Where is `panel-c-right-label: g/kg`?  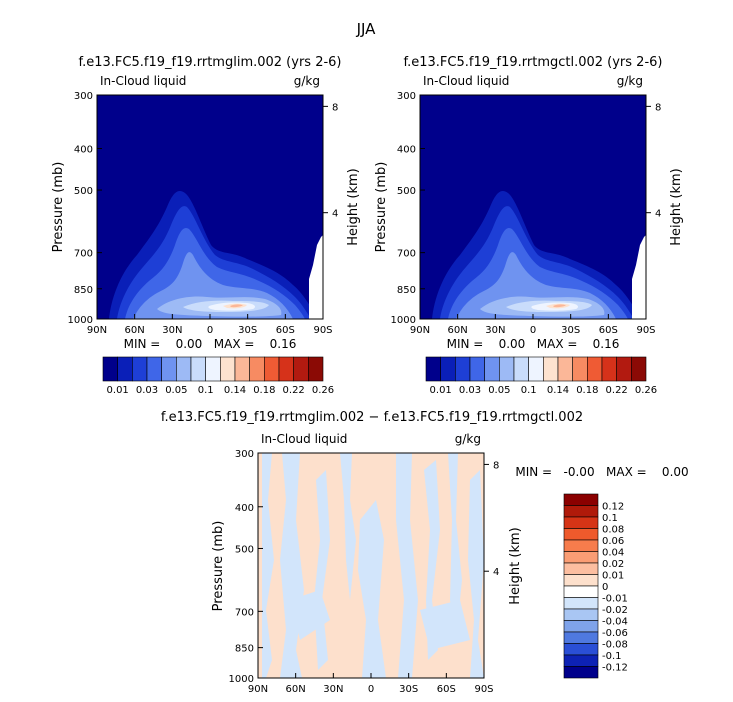
panel-c-right-label: g/kg is located at coordinates (468, 439).